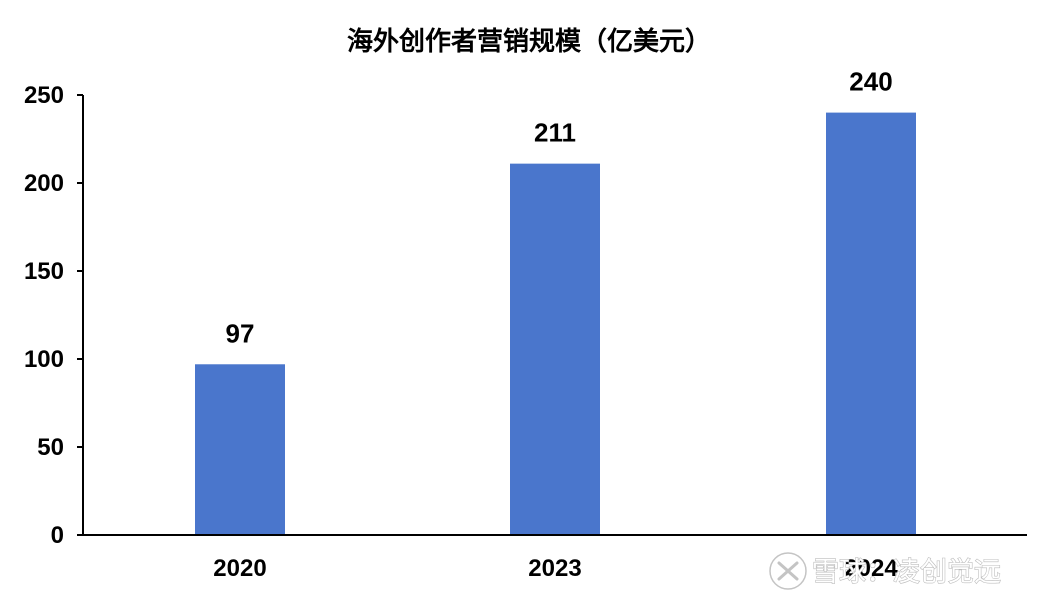 The height and width of the screenshot is (605, 1059). What do you see at coordinates (871, 568) in the screenshot?
I see `x-tick-label-2024: 2024` at bounding box center [871, 568].